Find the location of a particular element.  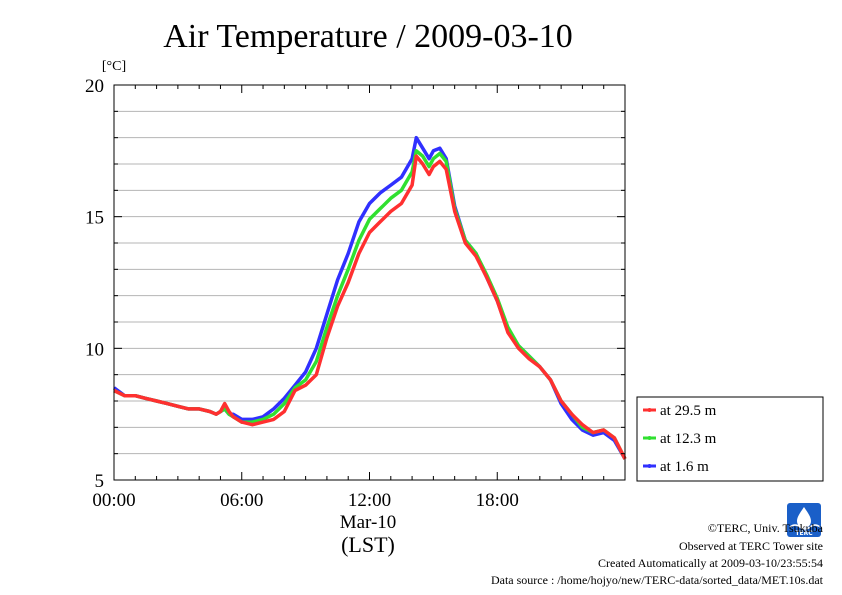

footer-copyright: ©TERC, Univ. Tsukuba is located at coordinates (766, 528).